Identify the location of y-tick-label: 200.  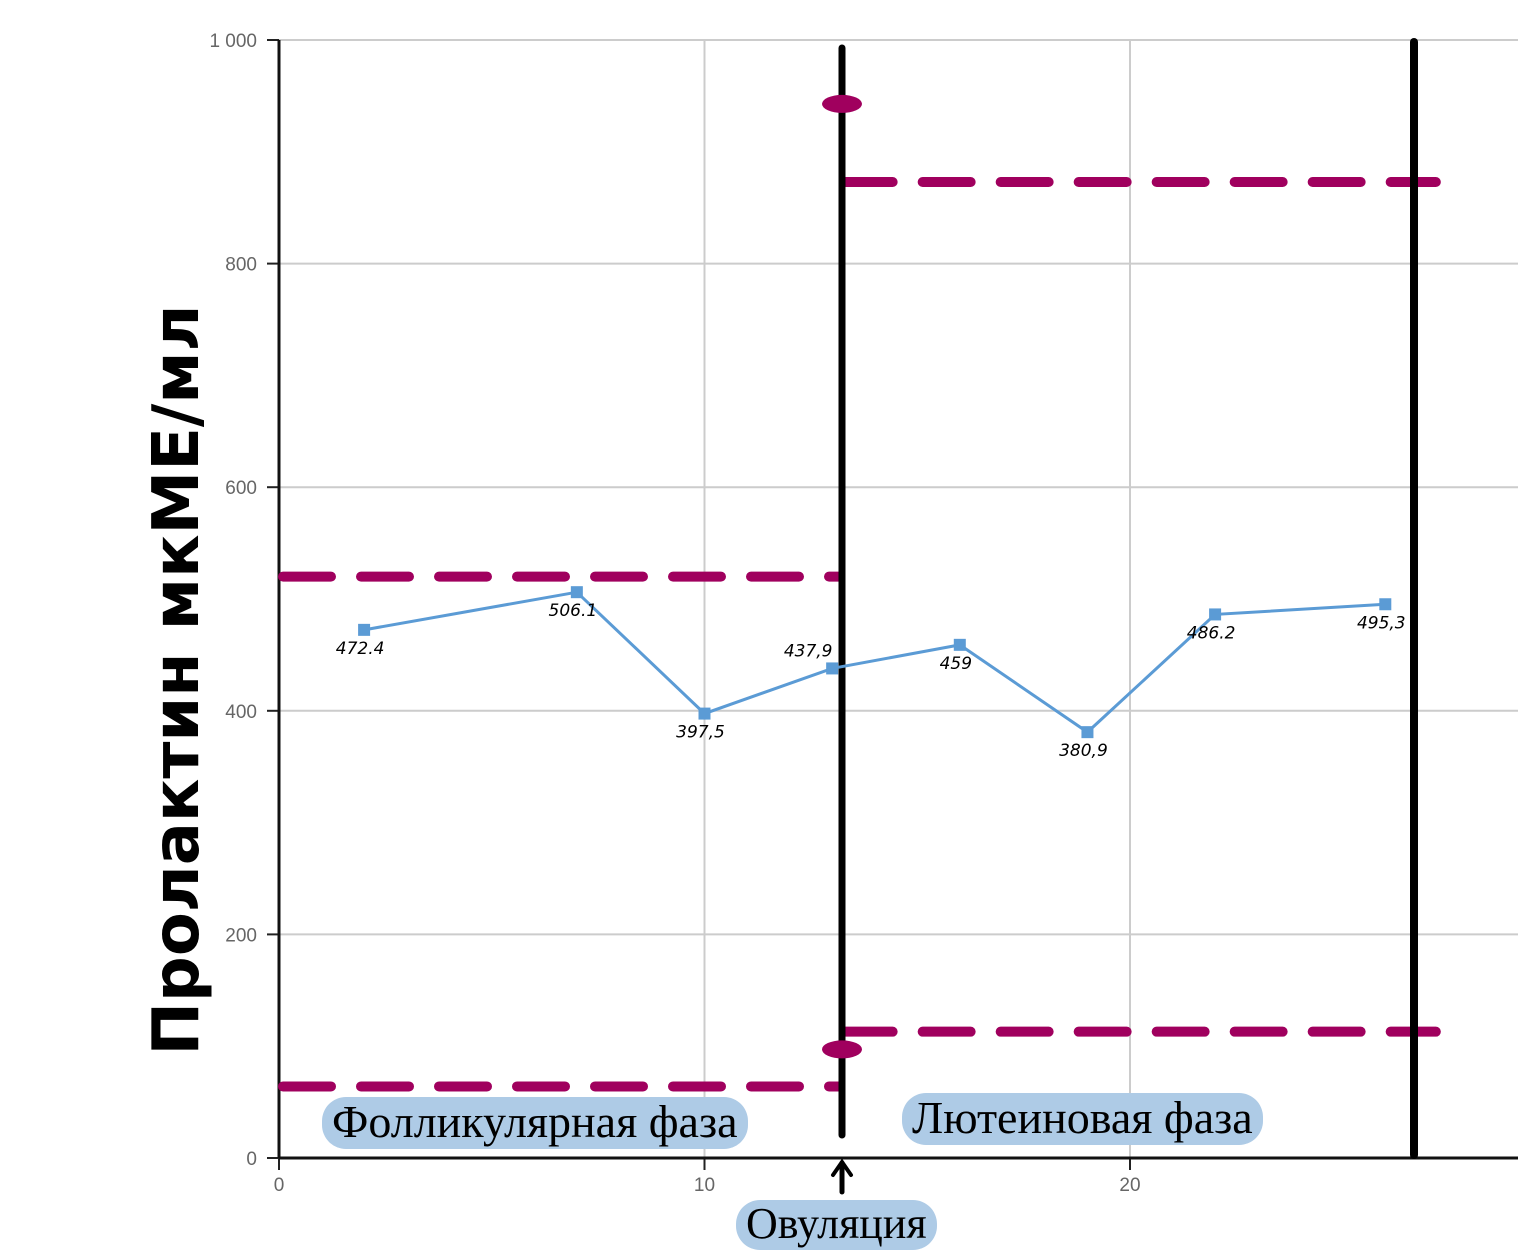
(241, 935).